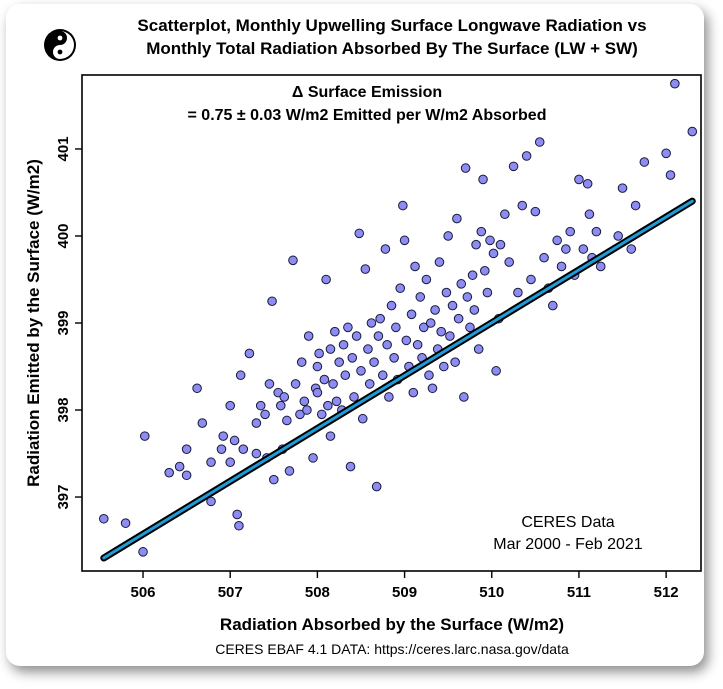  What do you see at coordinates (568, 544) in the screenshot?
I see `data-note-line-2: Mar 2000 - Feb 2021` at bounding box center [568, 544].